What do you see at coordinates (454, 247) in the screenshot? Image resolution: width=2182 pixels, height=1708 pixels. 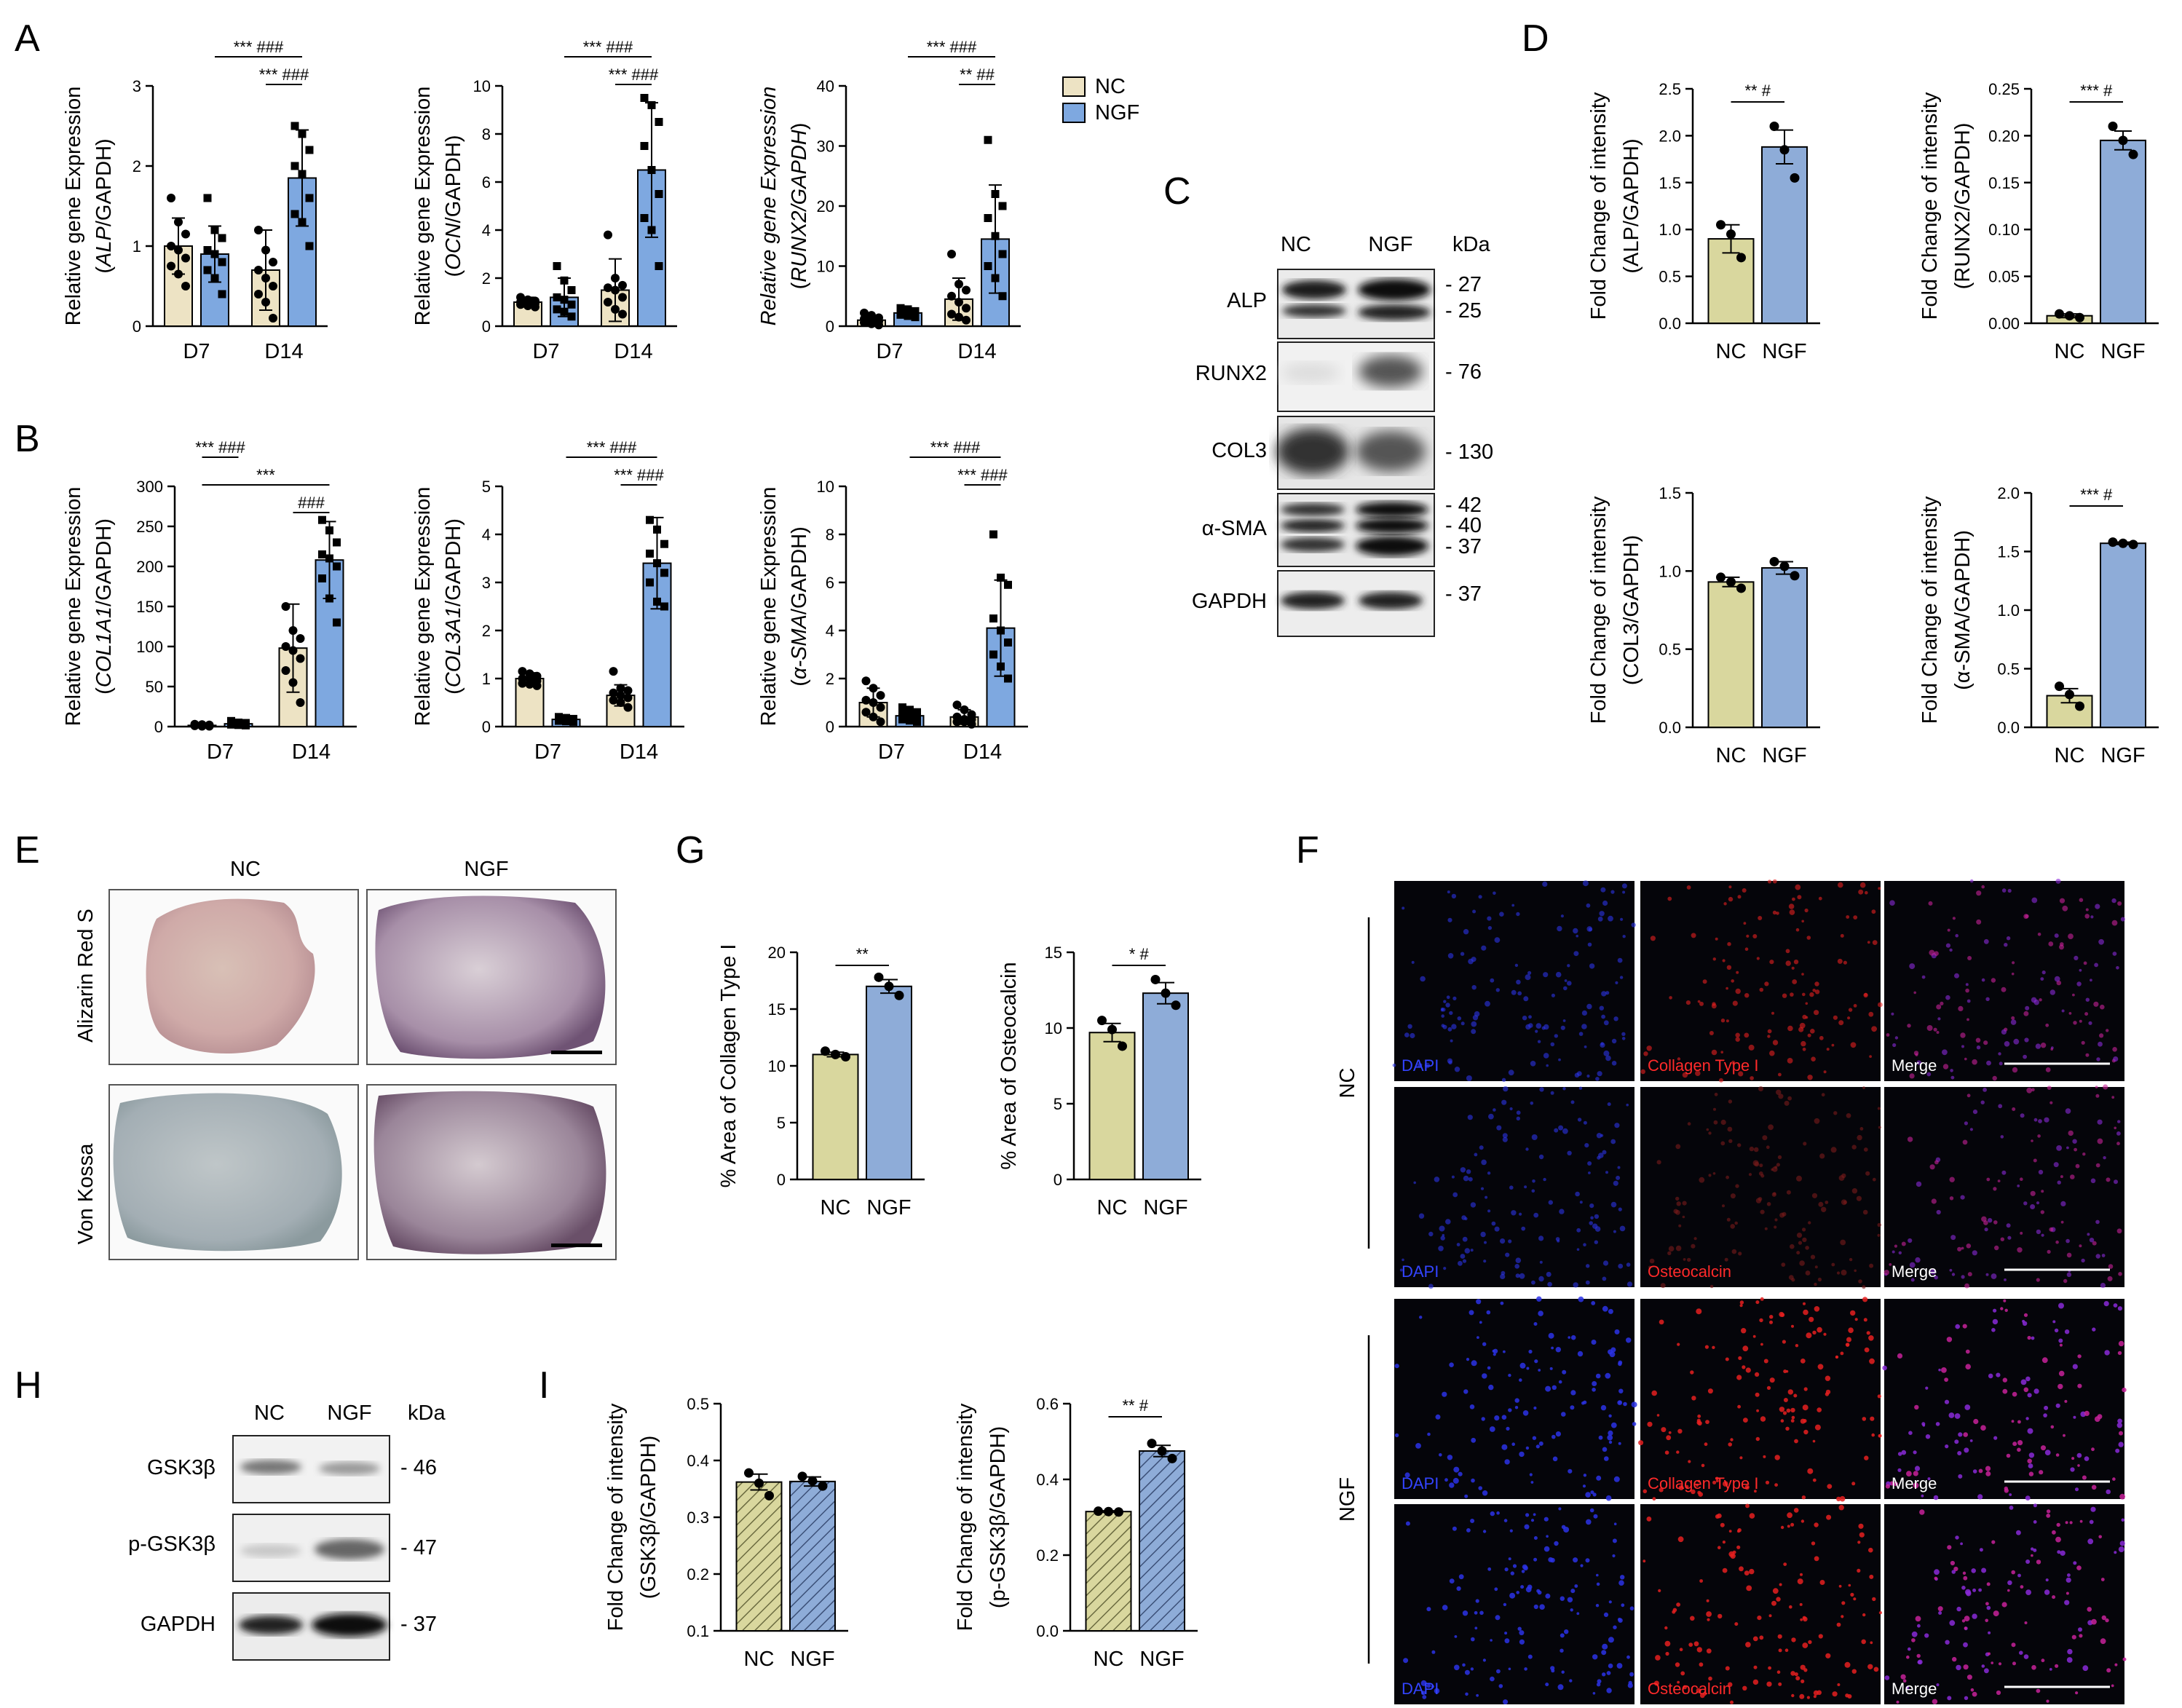 I see `y-label-gene: OCN` at bounding box center [454, 247].